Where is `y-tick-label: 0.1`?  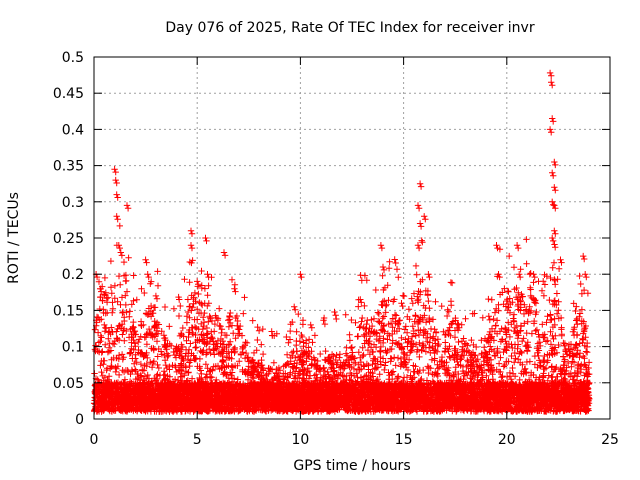 y-tick-label: 0.1 is located at coordinates (73, 348).